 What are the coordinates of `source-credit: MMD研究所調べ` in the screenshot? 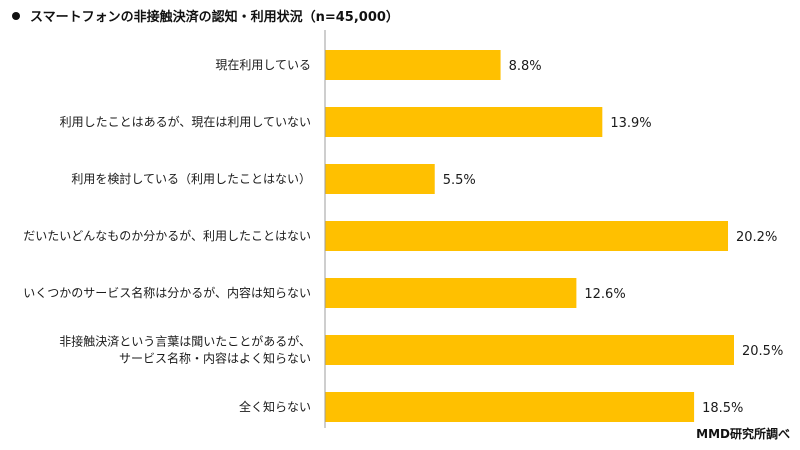 It's located at (743, 434).